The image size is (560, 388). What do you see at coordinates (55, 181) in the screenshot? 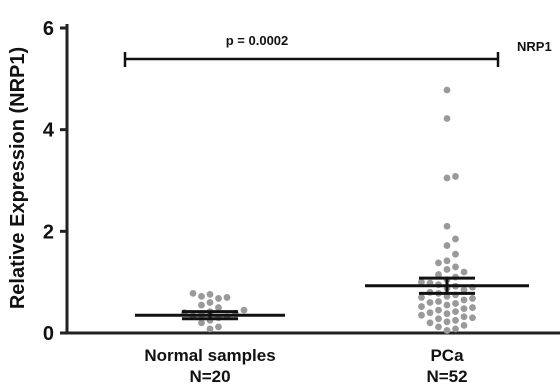
I see `y-ticks: 0 2 4 6` at bounding box center [55, 181].